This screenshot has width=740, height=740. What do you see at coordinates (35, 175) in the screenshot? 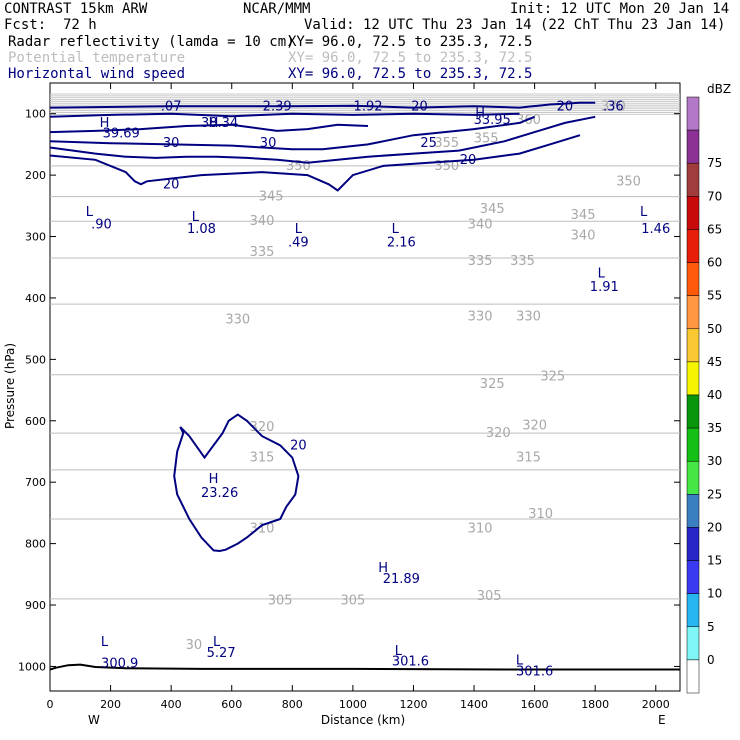
I see `y-tick-label: 200` at bounding box center [35, 175].